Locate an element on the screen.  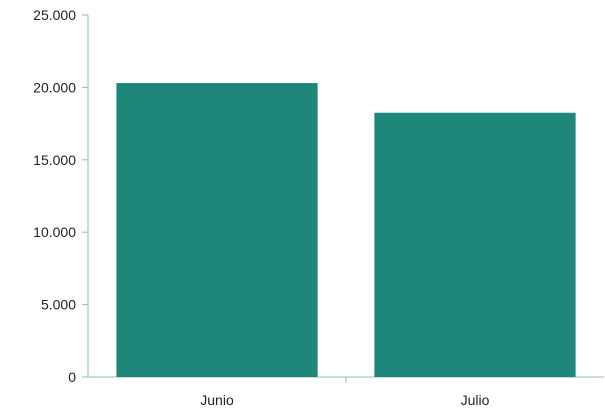
x-tick-label: Junio is located at coordinates (217, 400).